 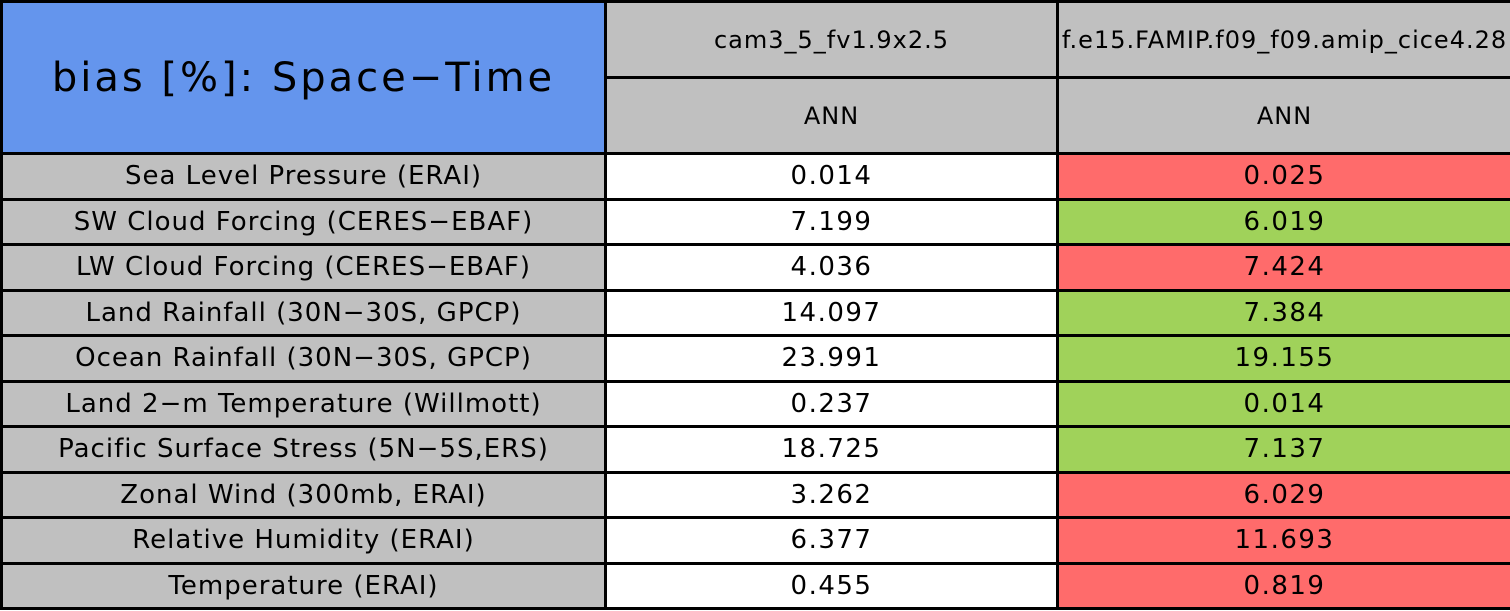 I want to click on metric-value-cell-col1: 23.991, so click(x=831, y=358).